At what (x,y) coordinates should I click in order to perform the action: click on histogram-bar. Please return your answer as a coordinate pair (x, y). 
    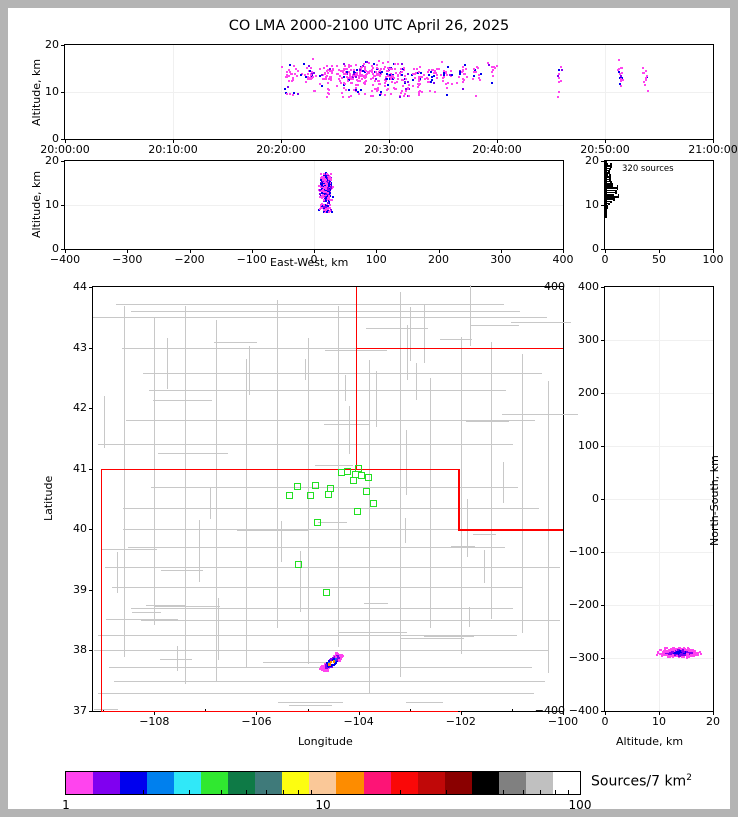
    Looking at the image, I should click on (608, 181).